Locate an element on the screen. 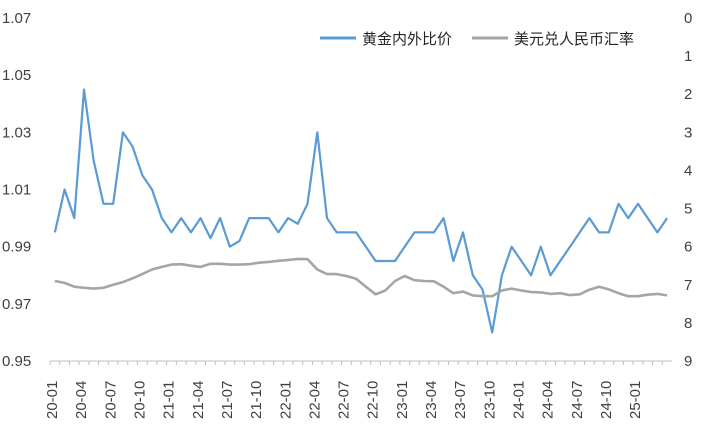 The image size is (716, 429). left-tick-label: 1.07 is located at coordinates (16, 18).